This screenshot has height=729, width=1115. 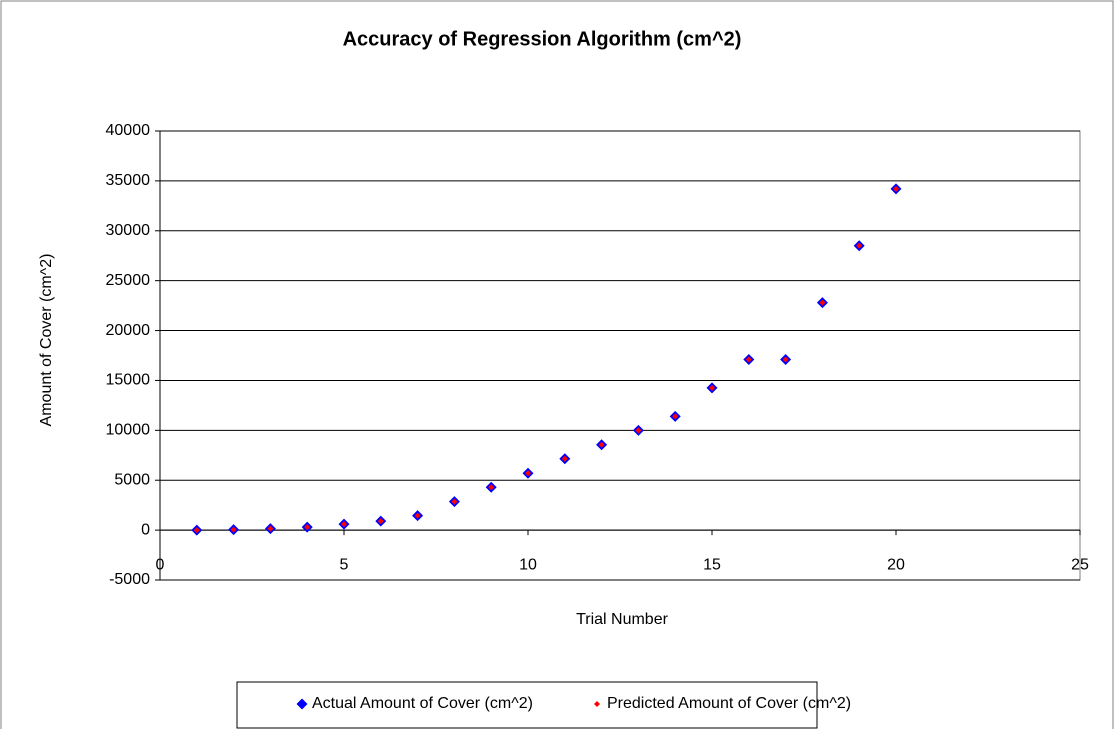 I want to click on x-axis-label: Trial Number, so click(x=622, y=619).